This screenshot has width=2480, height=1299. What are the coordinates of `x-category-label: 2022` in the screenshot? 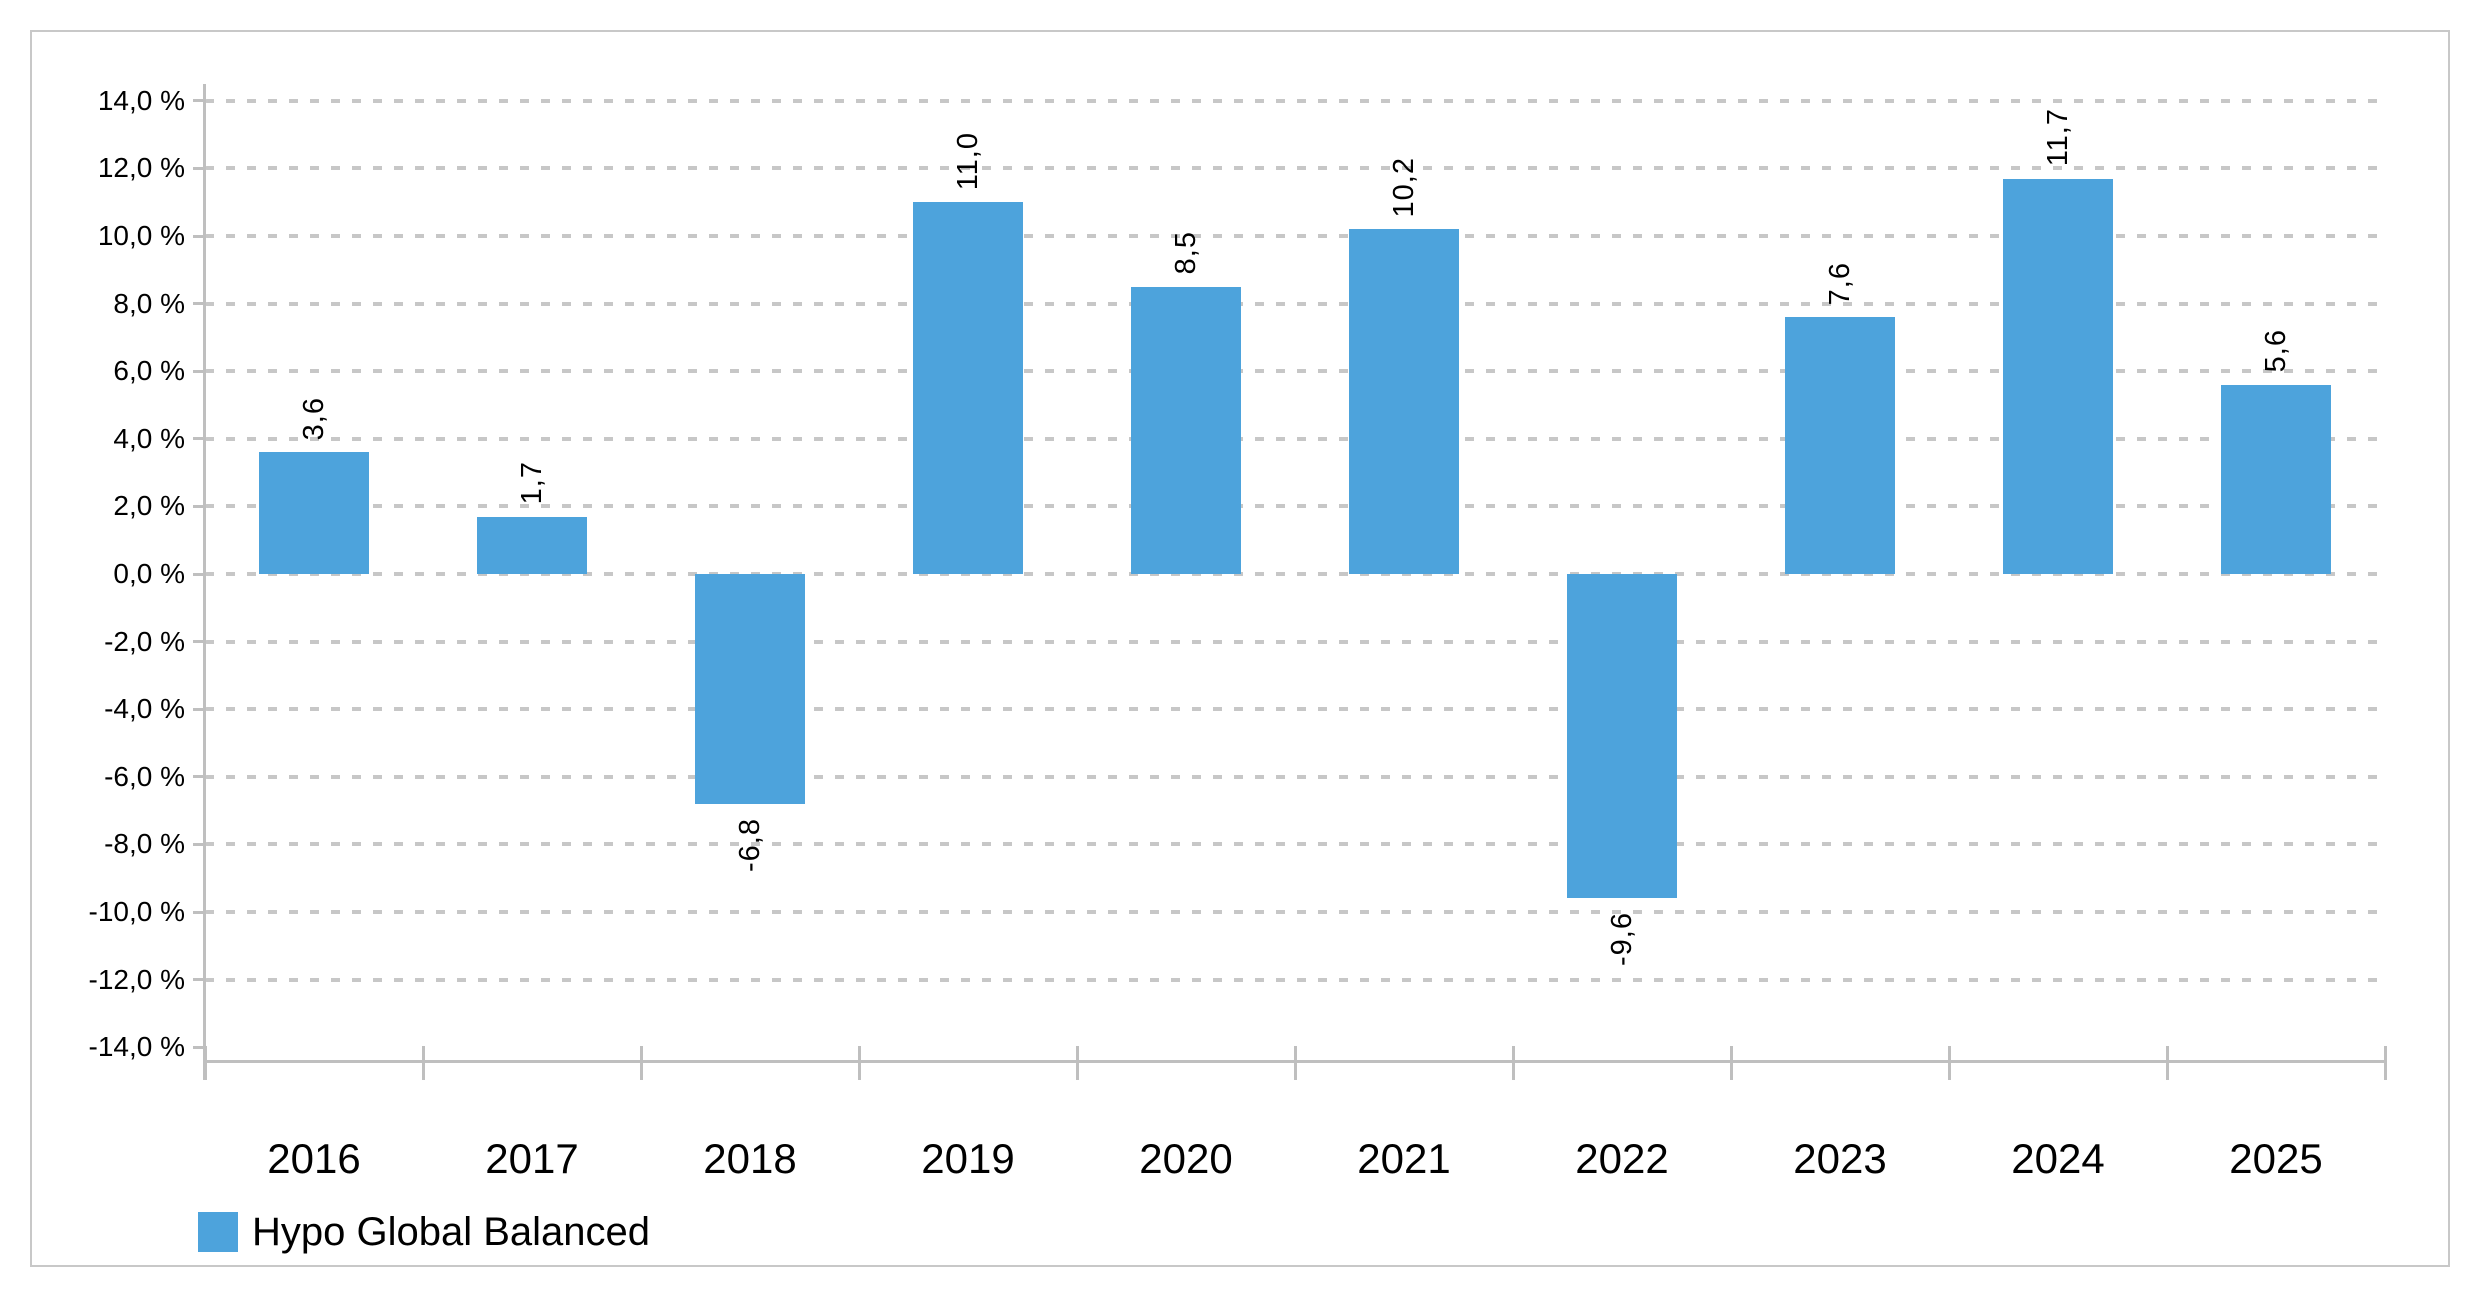 It's located at (1622, 1158).